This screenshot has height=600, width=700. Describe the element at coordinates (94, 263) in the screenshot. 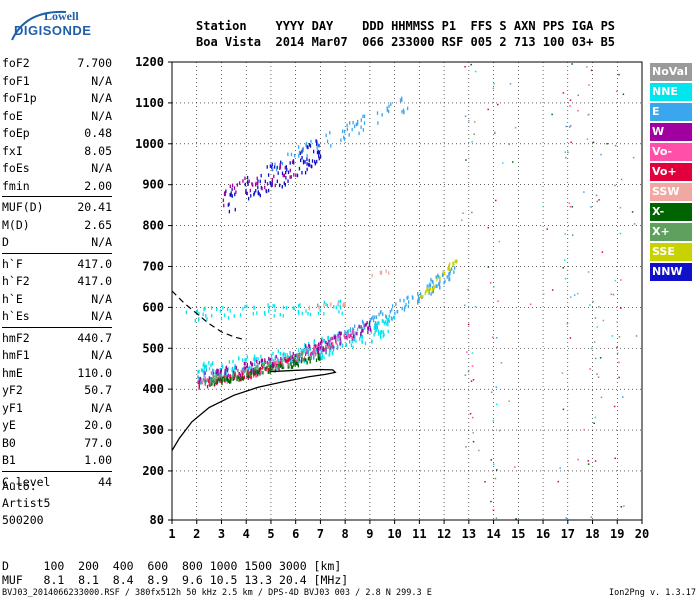

I see `param-value: 417.0` at that location.